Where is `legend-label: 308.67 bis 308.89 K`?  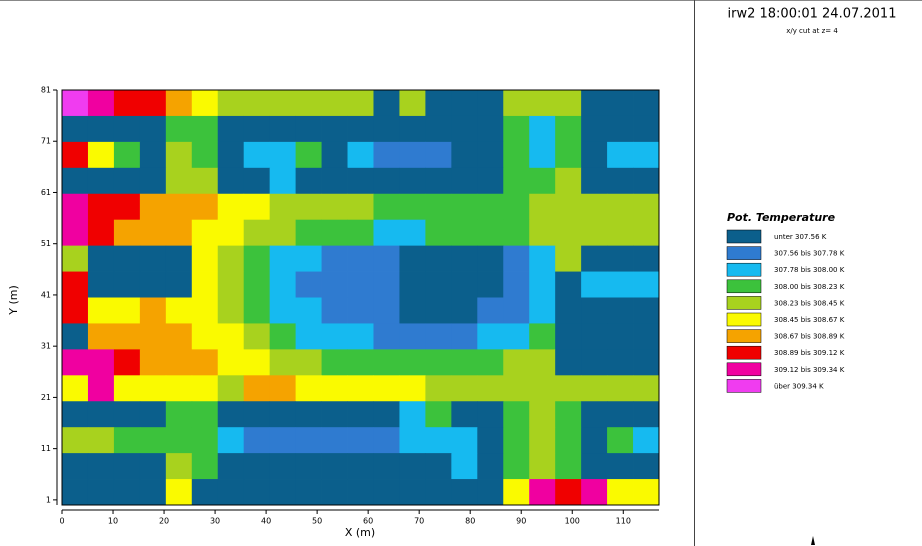
legend-label: 308.67 bis 308.89 K is located at coordinates (809, 337).